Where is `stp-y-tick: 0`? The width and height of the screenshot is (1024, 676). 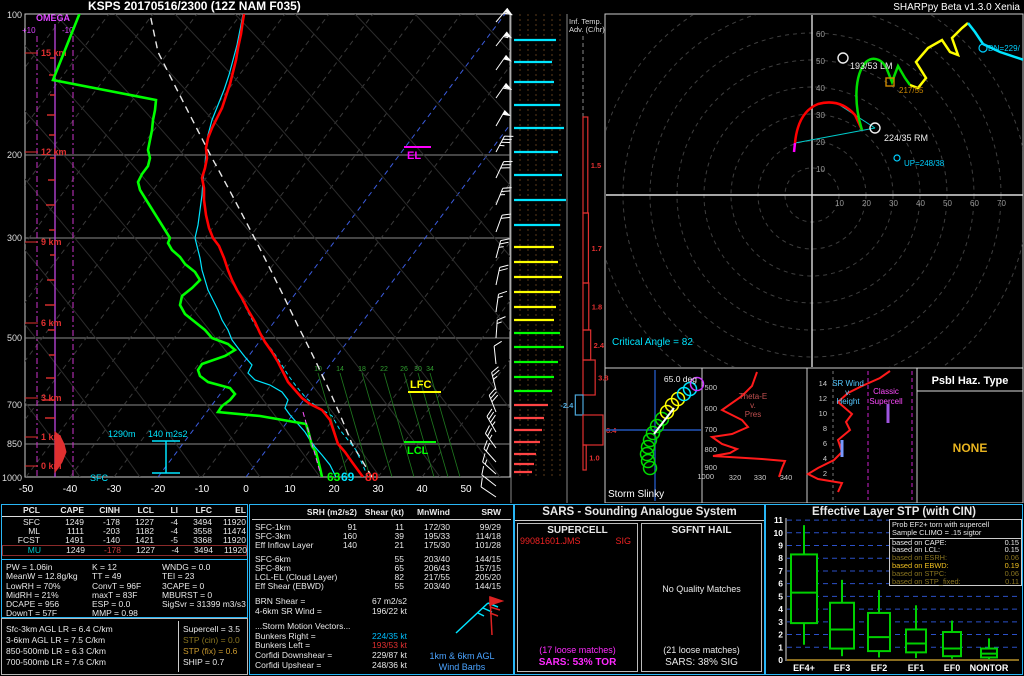 stp-y-tick: 0 is located at coordinates (780, 660).